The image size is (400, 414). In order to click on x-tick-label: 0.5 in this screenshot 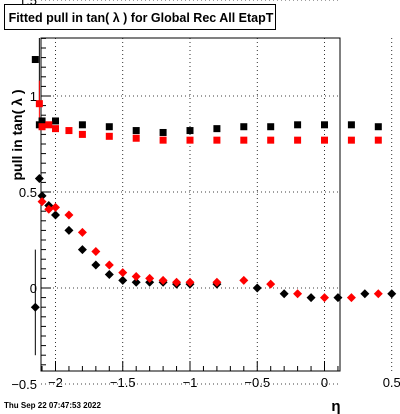, I will do `click(391, 382)`.